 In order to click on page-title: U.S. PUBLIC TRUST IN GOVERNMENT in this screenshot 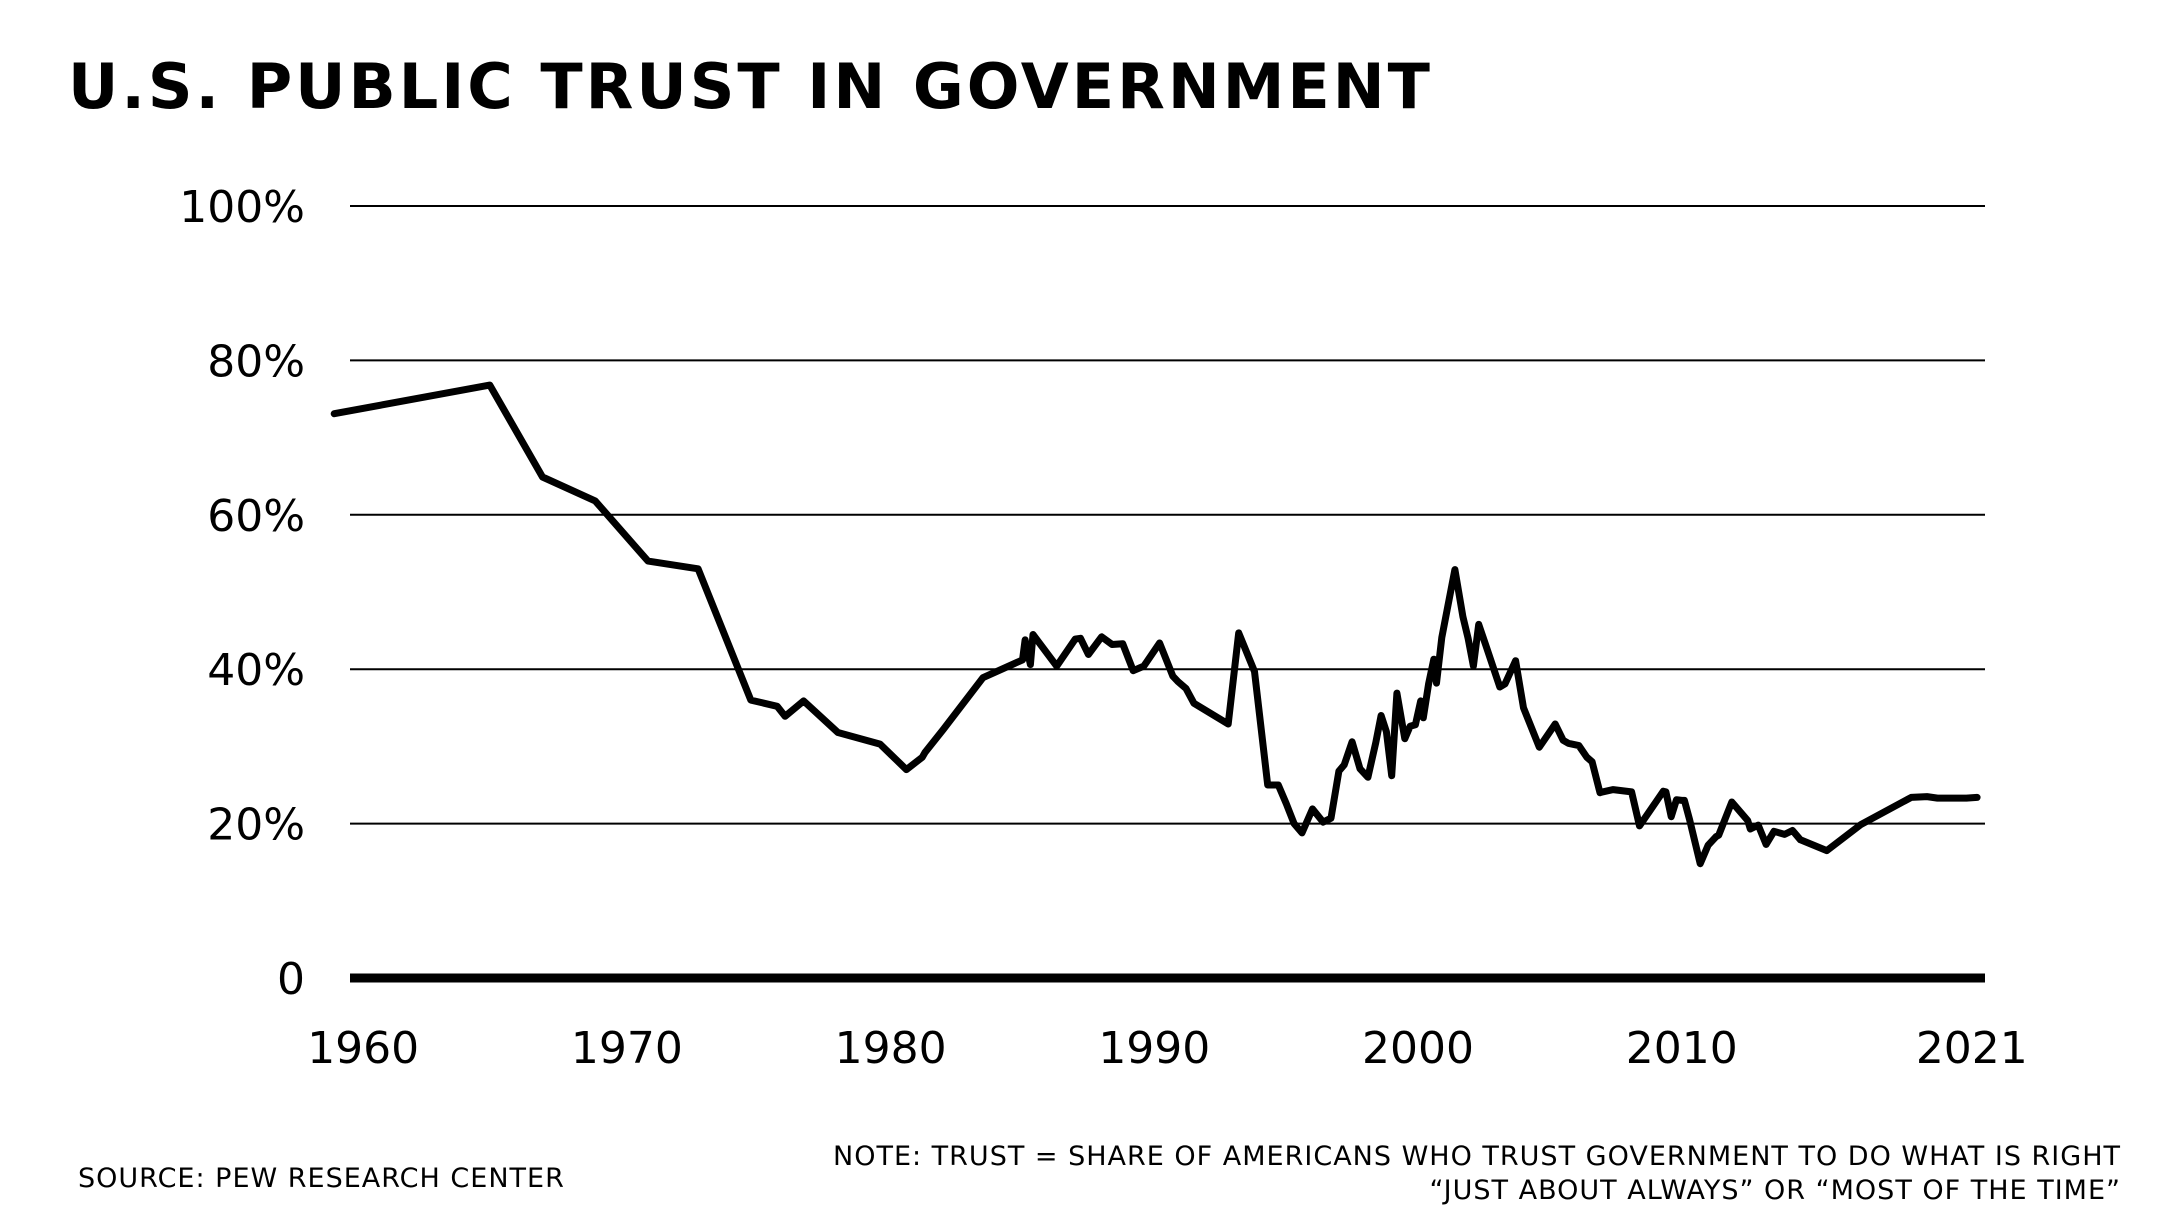, I will do `click(750, 86)`.